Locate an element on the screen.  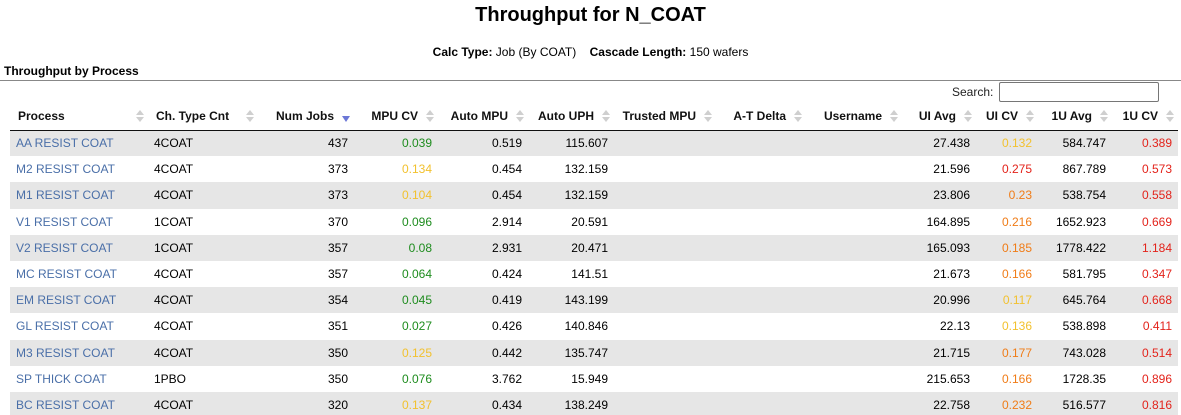
column-header-label: UI CV is located at coordinates (1001, 115).